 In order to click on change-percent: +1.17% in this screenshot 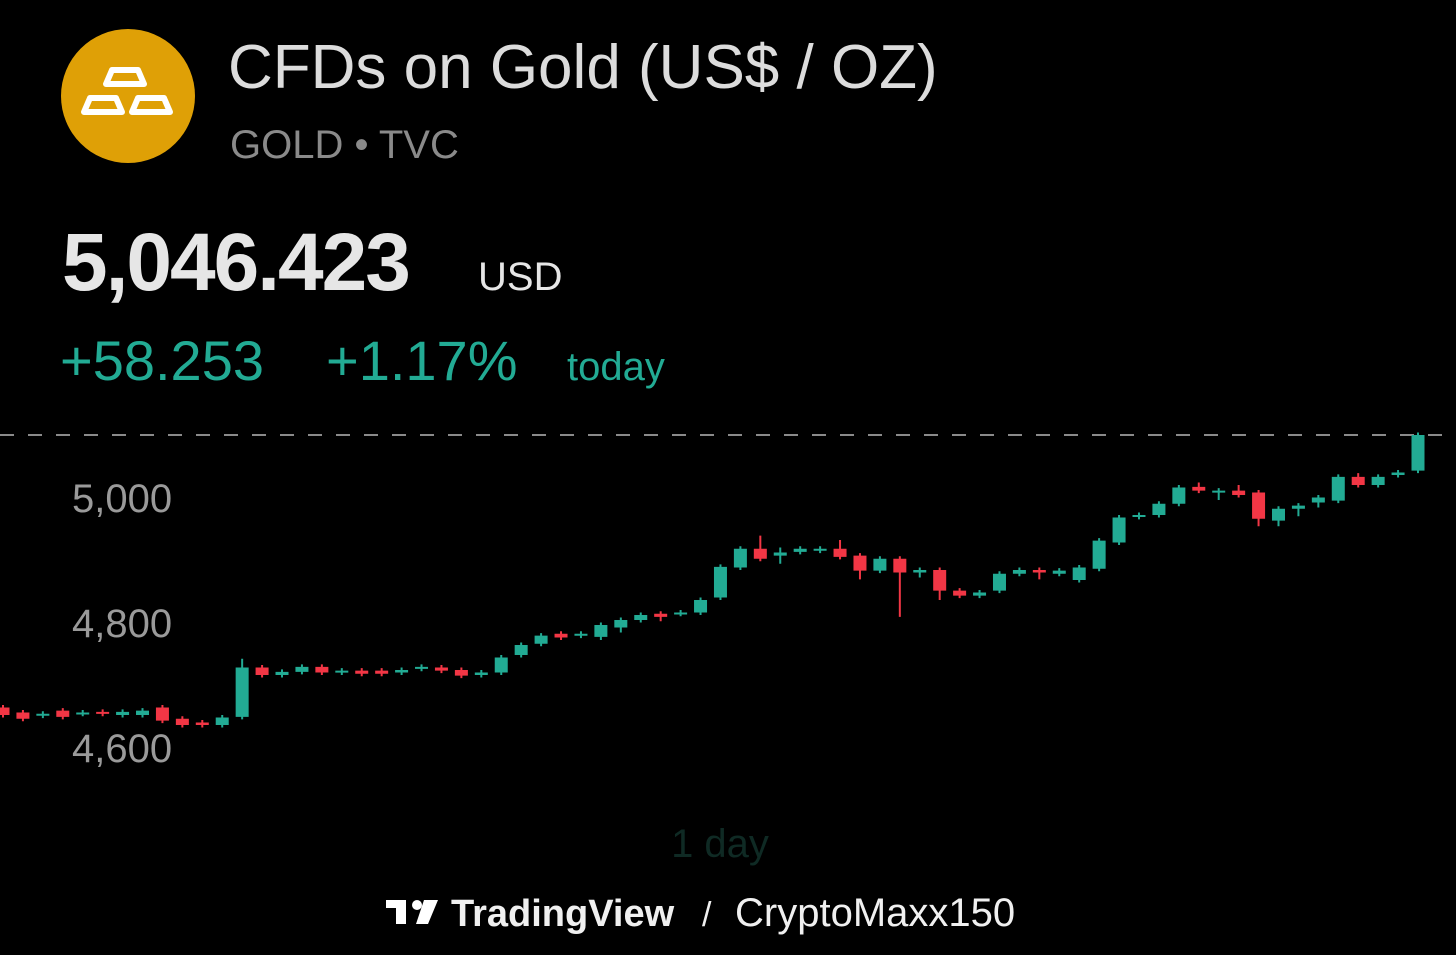, I will do `click(422, 360)`.